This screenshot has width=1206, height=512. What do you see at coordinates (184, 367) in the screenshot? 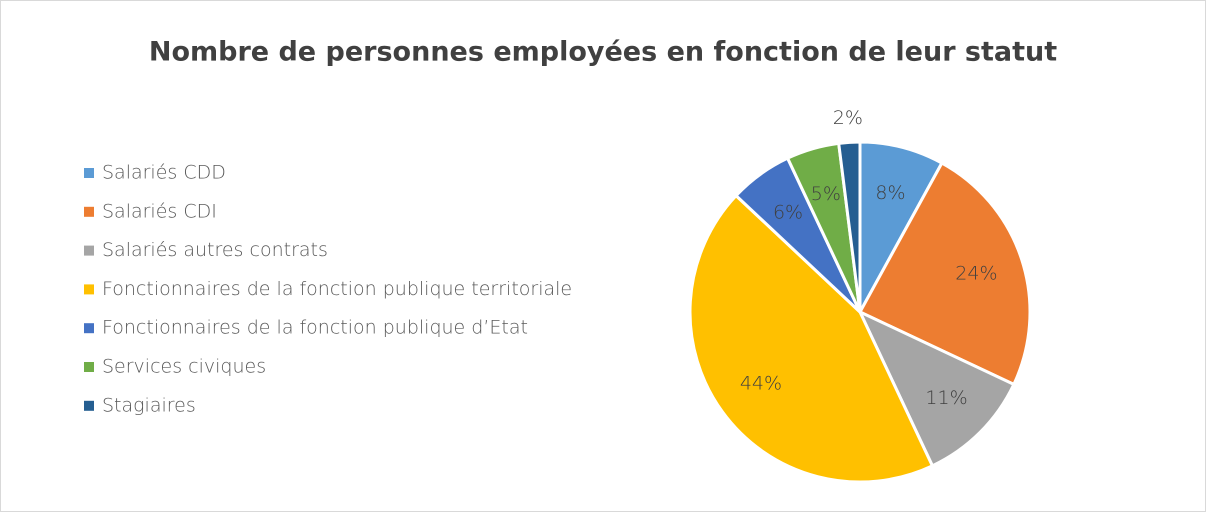
I see `legend-label: Services civiques` at bounding box center [184, 367].